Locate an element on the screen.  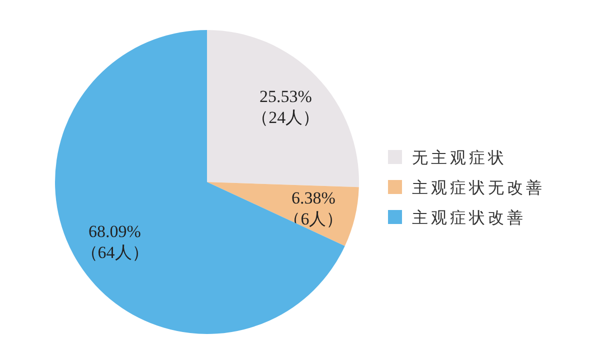
legend-label: 主观症状无改善 is located at coordinates (478, 187).